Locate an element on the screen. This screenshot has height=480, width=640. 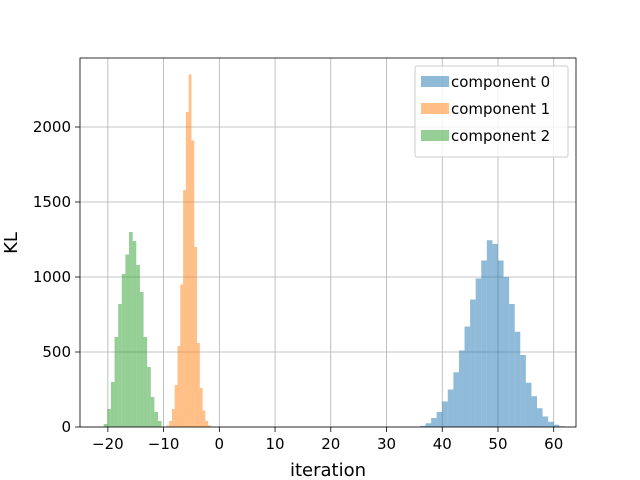
y-tick-label: 2000 is located at coordinates (52, 127).